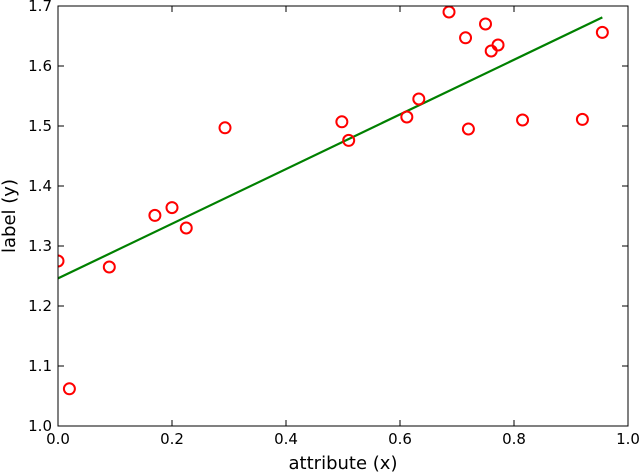  What do you see at coordinates (40, 426) in the screenshot?
I see `y-tick-label: 1.0` at bounding box center [40, 426].